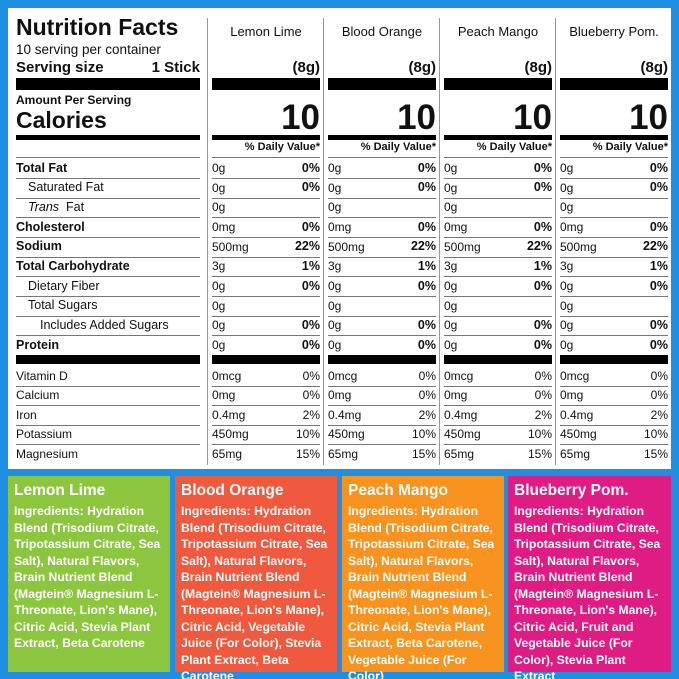 This screenshot has height=679, width=679. Describe the element at coordinates (38, 344) in the screenshot. I see `nutrient-name: Protein` at that location.